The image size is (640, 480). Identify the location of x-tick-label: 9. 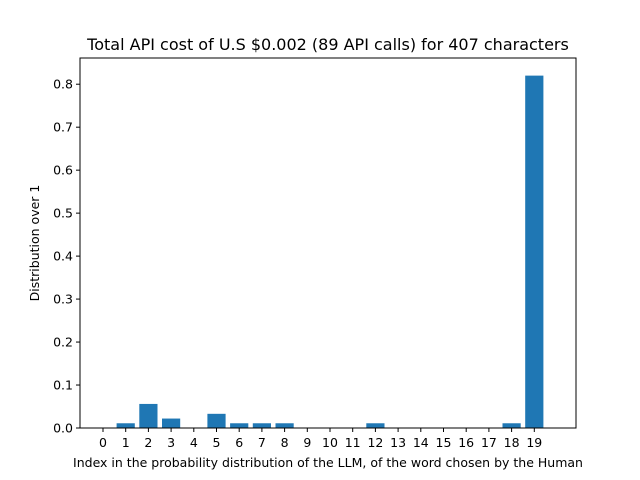
(307, 442).